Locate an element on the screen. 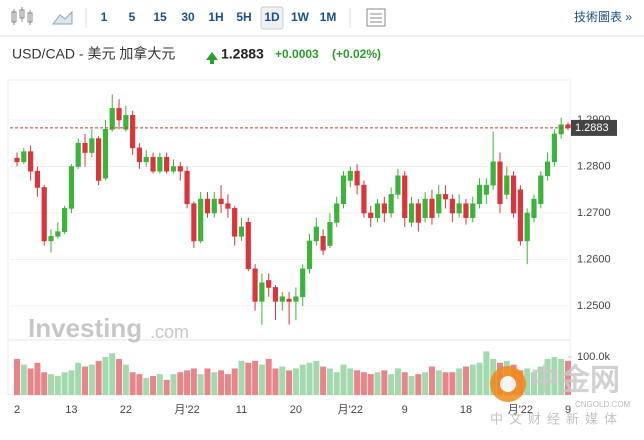  candle-icon is located at coordinates (22, 16).